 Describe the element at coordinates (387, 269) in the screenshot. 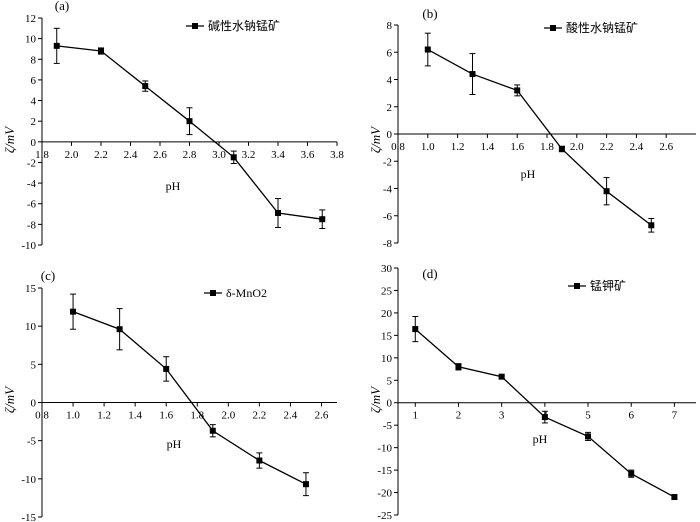

I see `y-tick-label: 30` at that location.